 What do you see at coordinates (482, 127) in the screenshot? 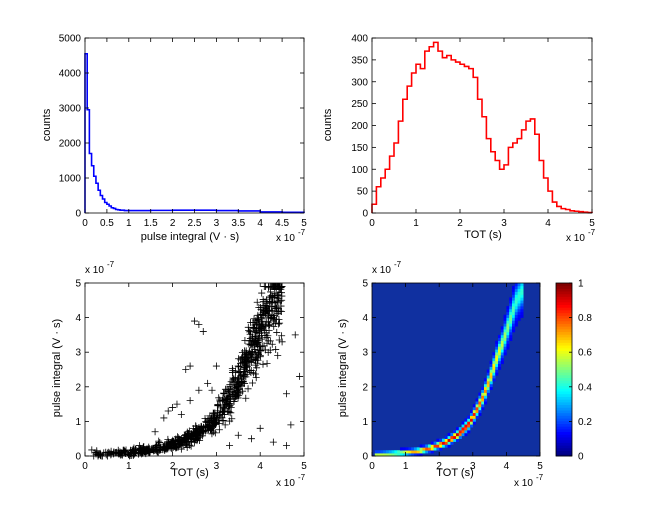
I see `p1-histogram-line` at bounding box center [482, 127].